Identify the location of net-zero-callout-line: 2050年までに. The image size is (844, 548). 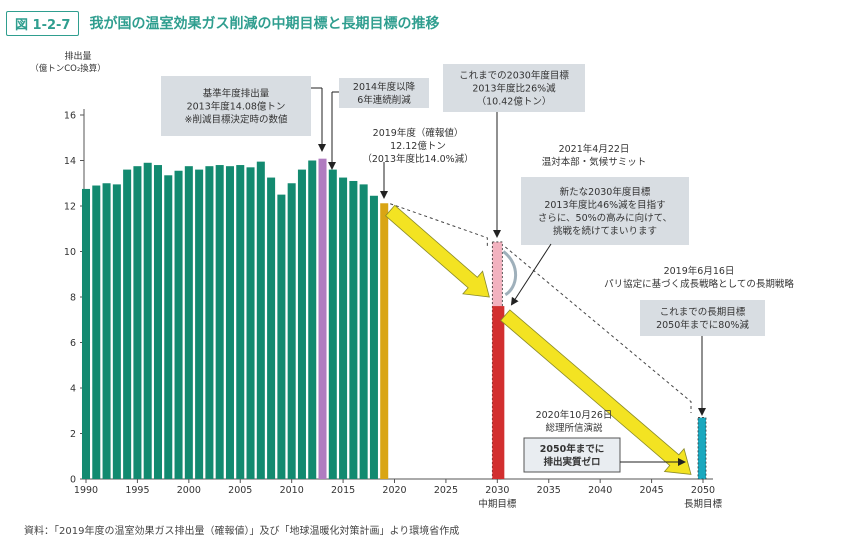
(572, 449).